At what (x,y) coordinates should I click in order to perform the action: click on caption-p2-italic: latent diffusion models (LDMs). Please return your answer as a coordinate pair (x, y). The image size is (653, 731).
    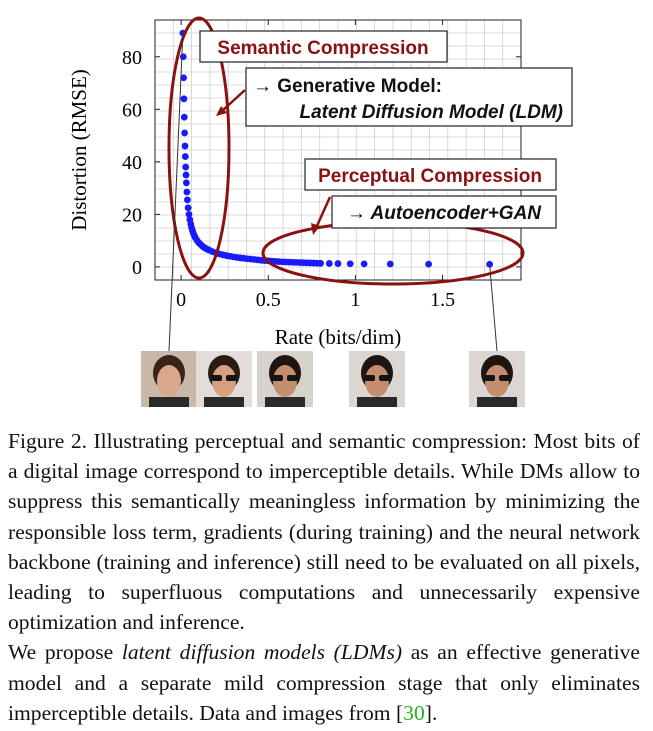
    Looking at the image, I should click on (262, 652).